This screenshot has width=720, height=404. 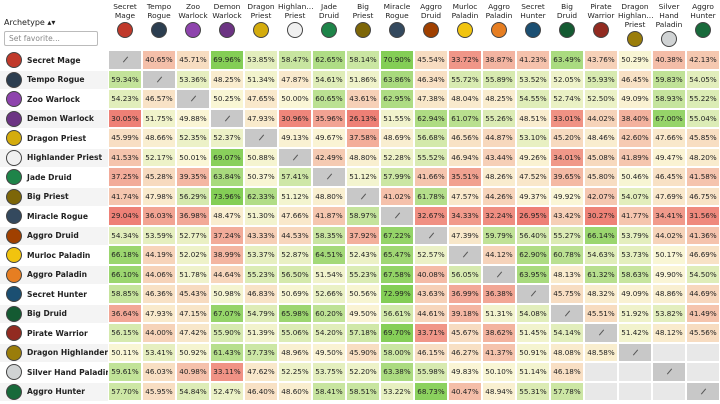 I want to click on winrate-cell: 50.91%, so click(x=533, y=352).